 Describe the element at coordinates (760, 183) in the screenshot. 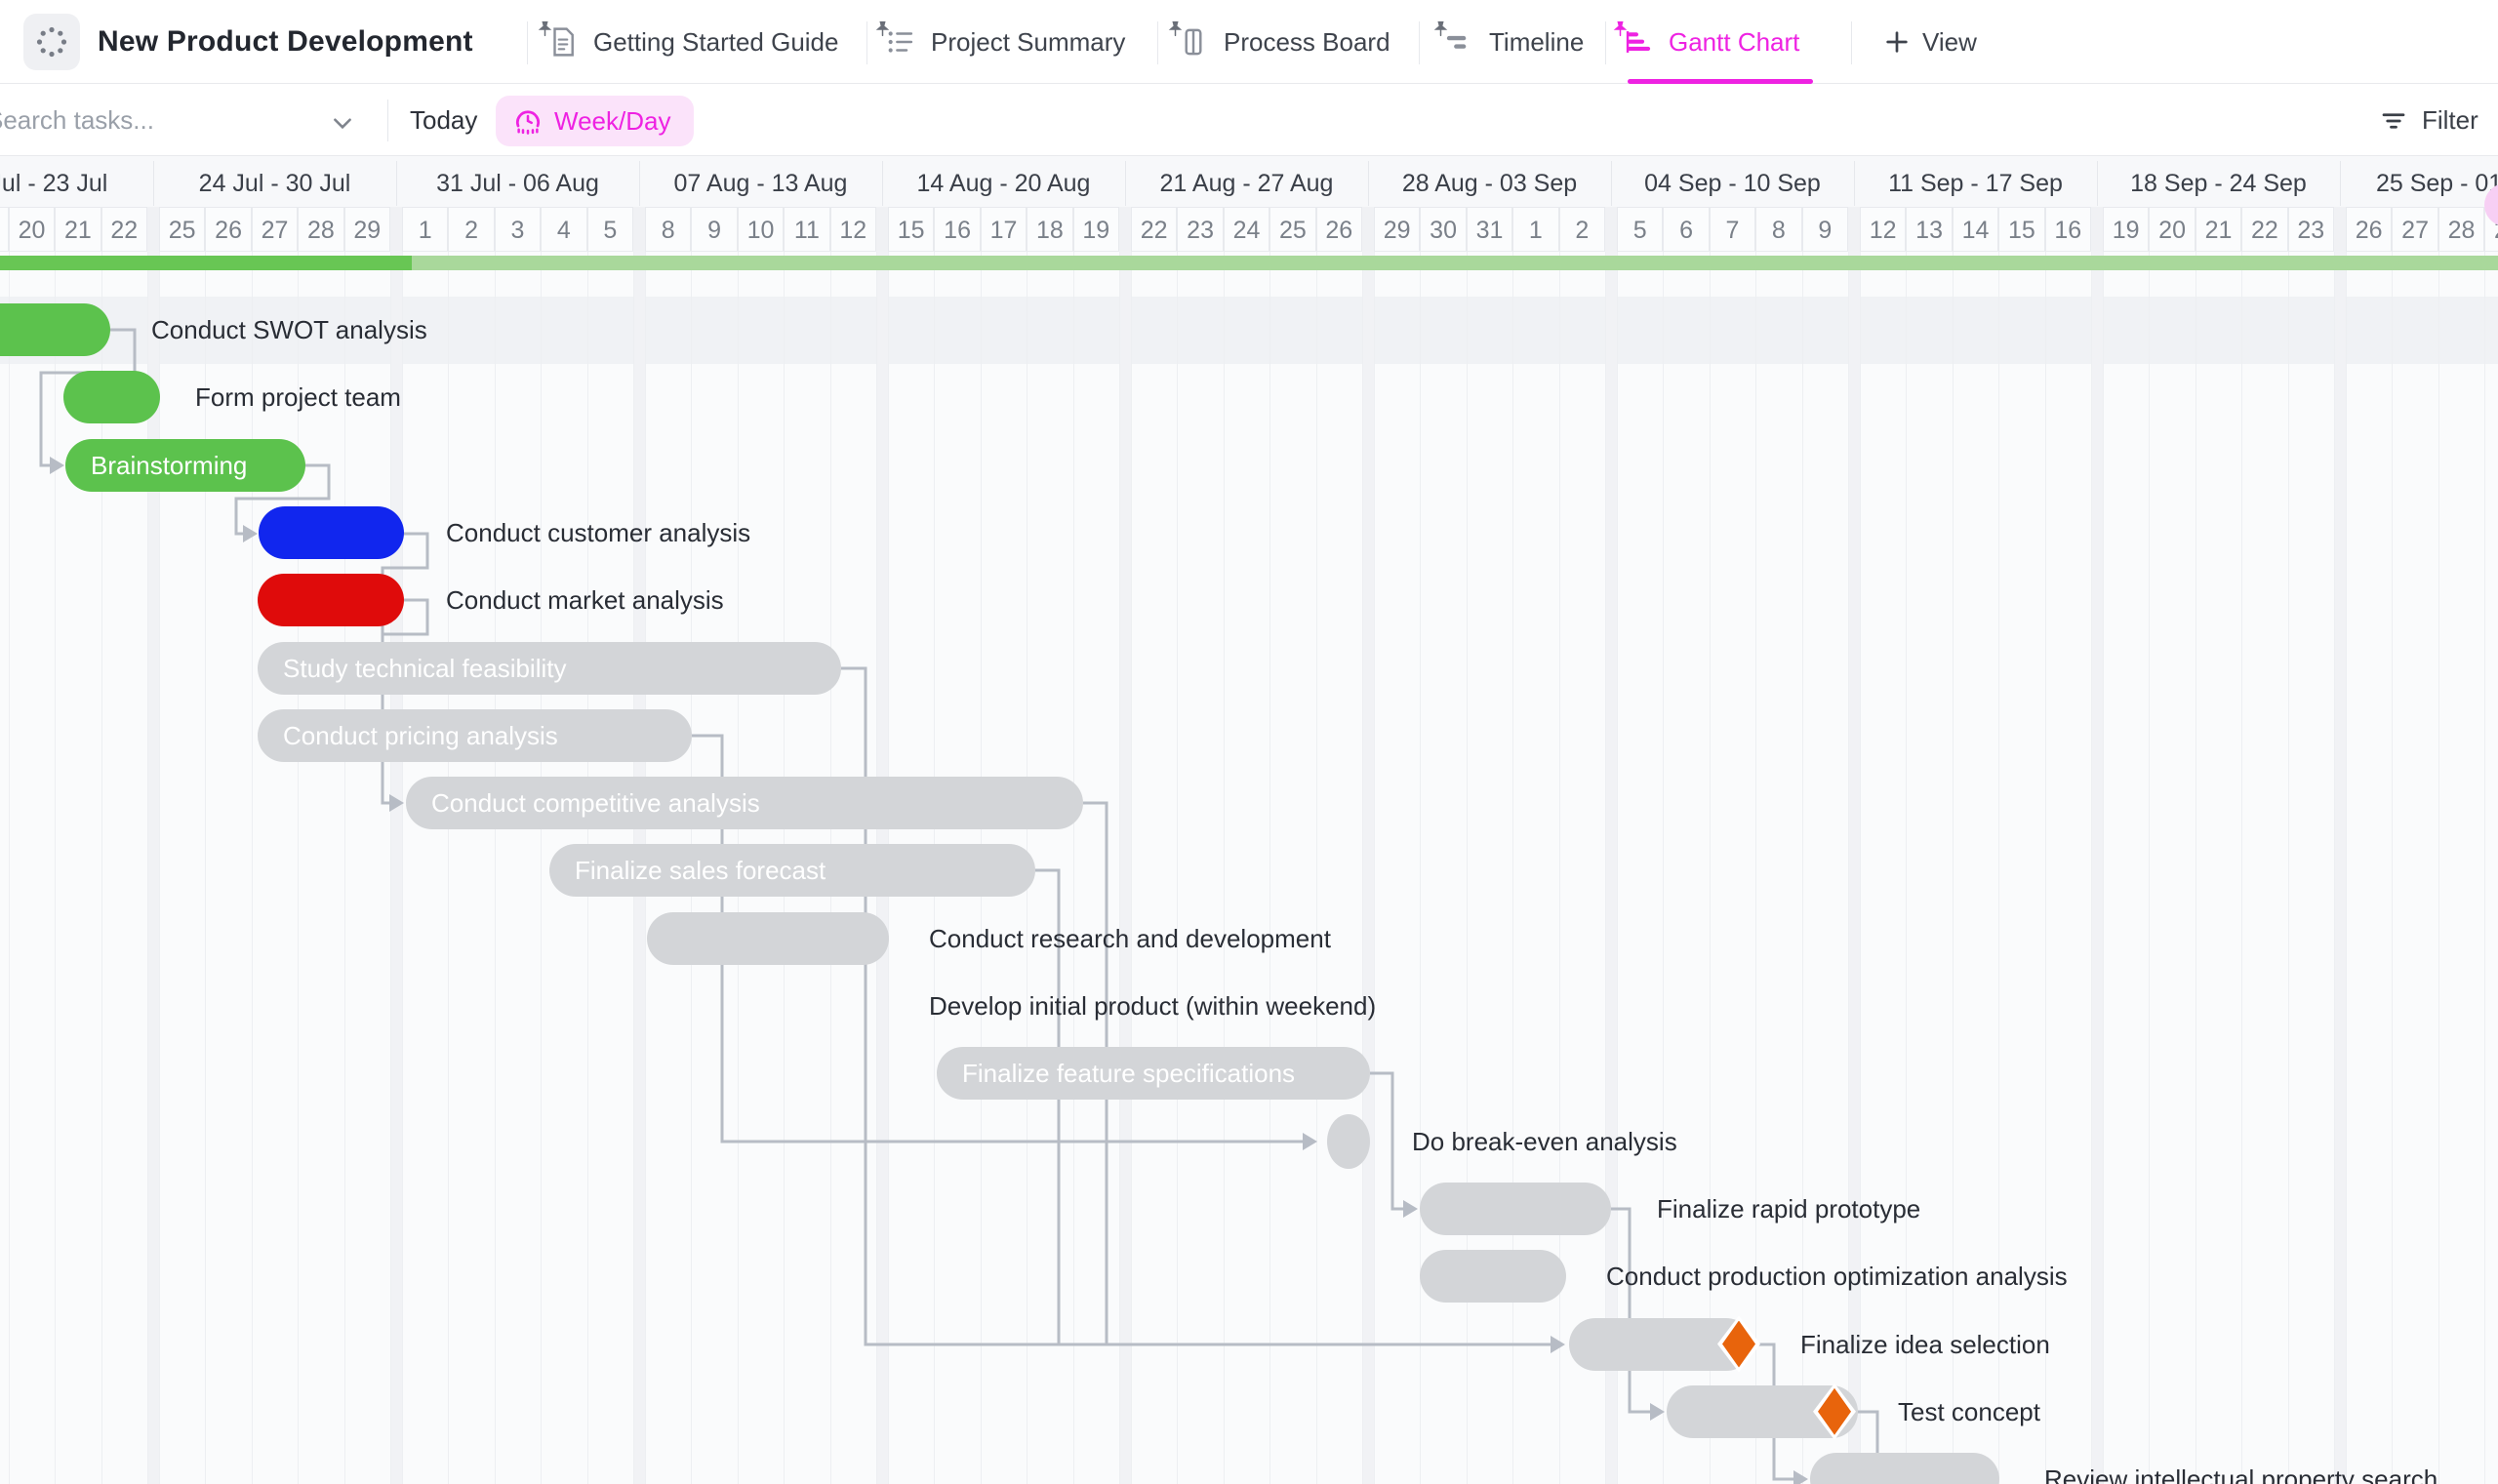

I see `week-range-label: 07 Aug - 13 Aug` at that location.